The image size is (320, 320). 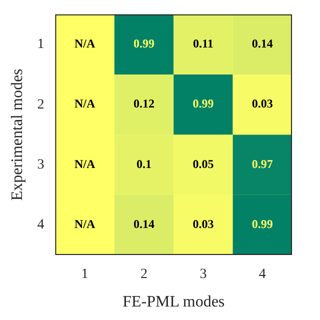 I want to click on x-tick-label: 3, so click(x=203, y=274).